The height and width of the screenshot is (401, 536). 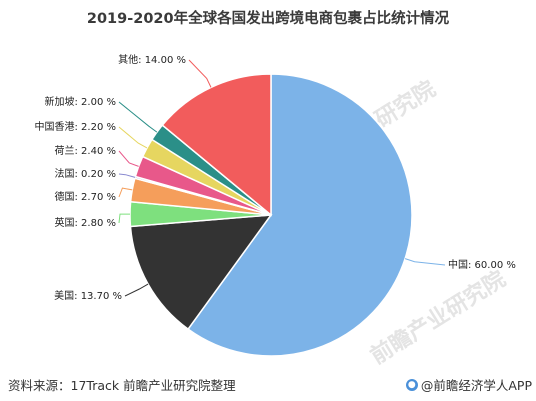 What do you see at coordinates (152, 59) in the screenshot?
I see `slice-label-9: 其他: 14.00 %` at bounding box center [152, 59].